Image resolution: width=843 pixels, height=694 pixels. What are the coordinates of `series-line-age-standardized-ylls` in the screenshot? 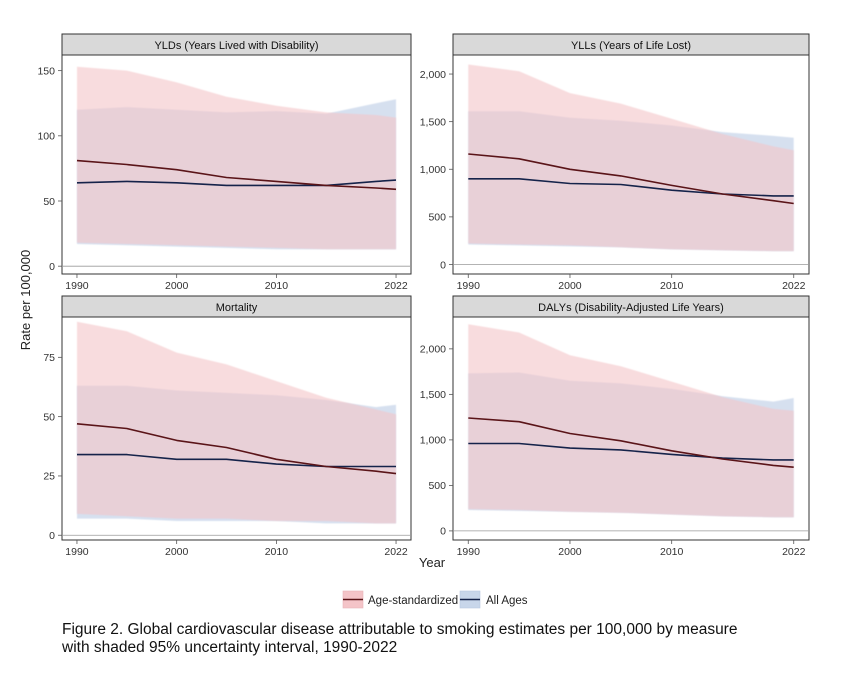 It's located at (631, 179).